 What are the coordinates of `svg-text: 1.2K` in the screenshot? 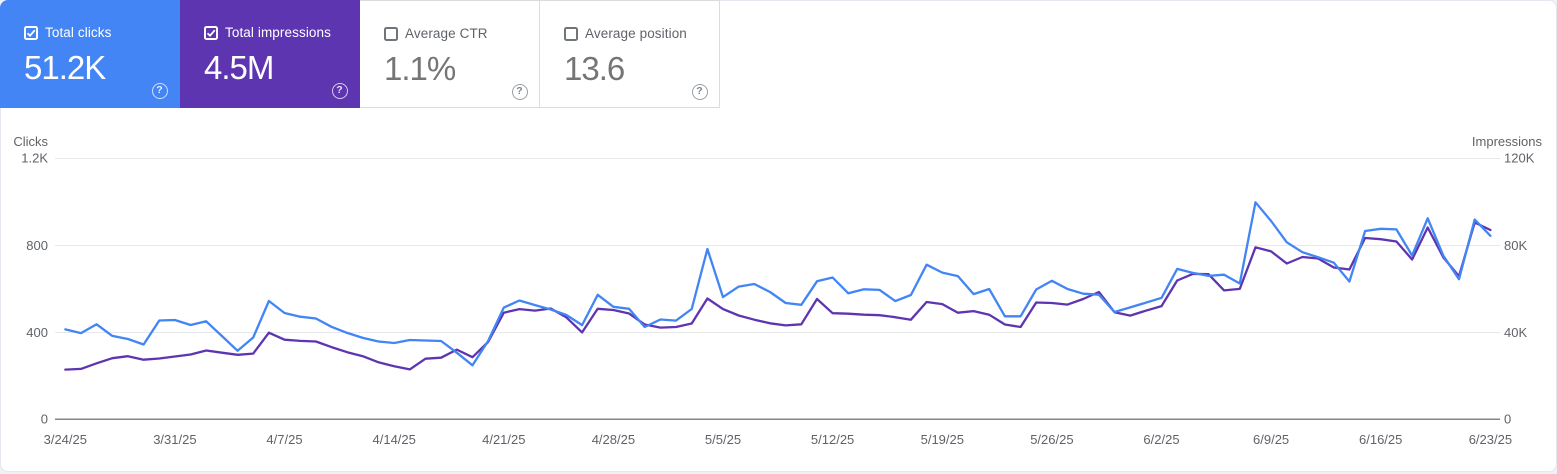 It's located at (34, 158).